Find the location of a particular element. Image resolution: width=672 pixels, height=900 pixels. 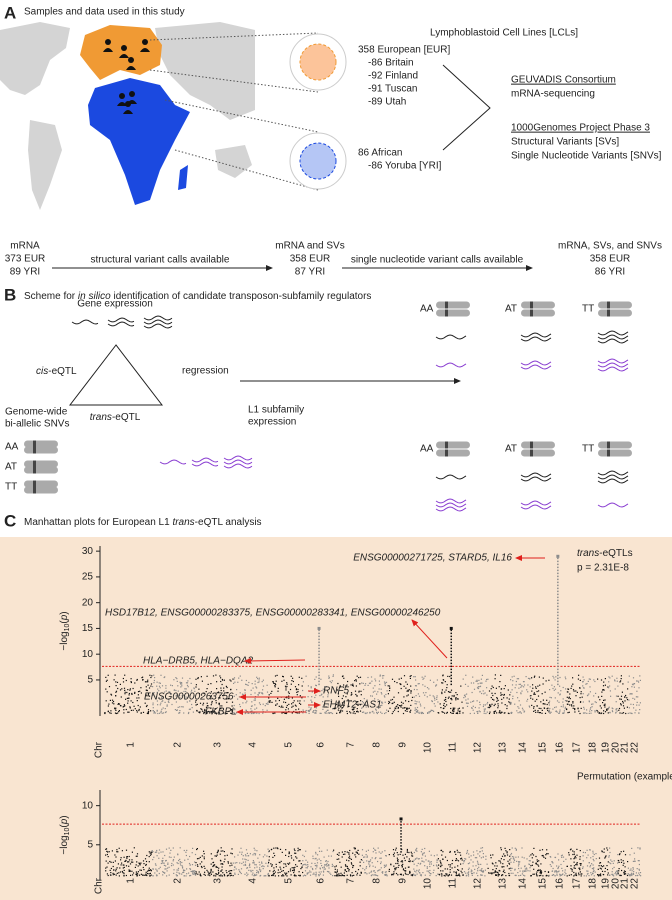

chromosome-label: 22 is located at coordinates (635, 748).